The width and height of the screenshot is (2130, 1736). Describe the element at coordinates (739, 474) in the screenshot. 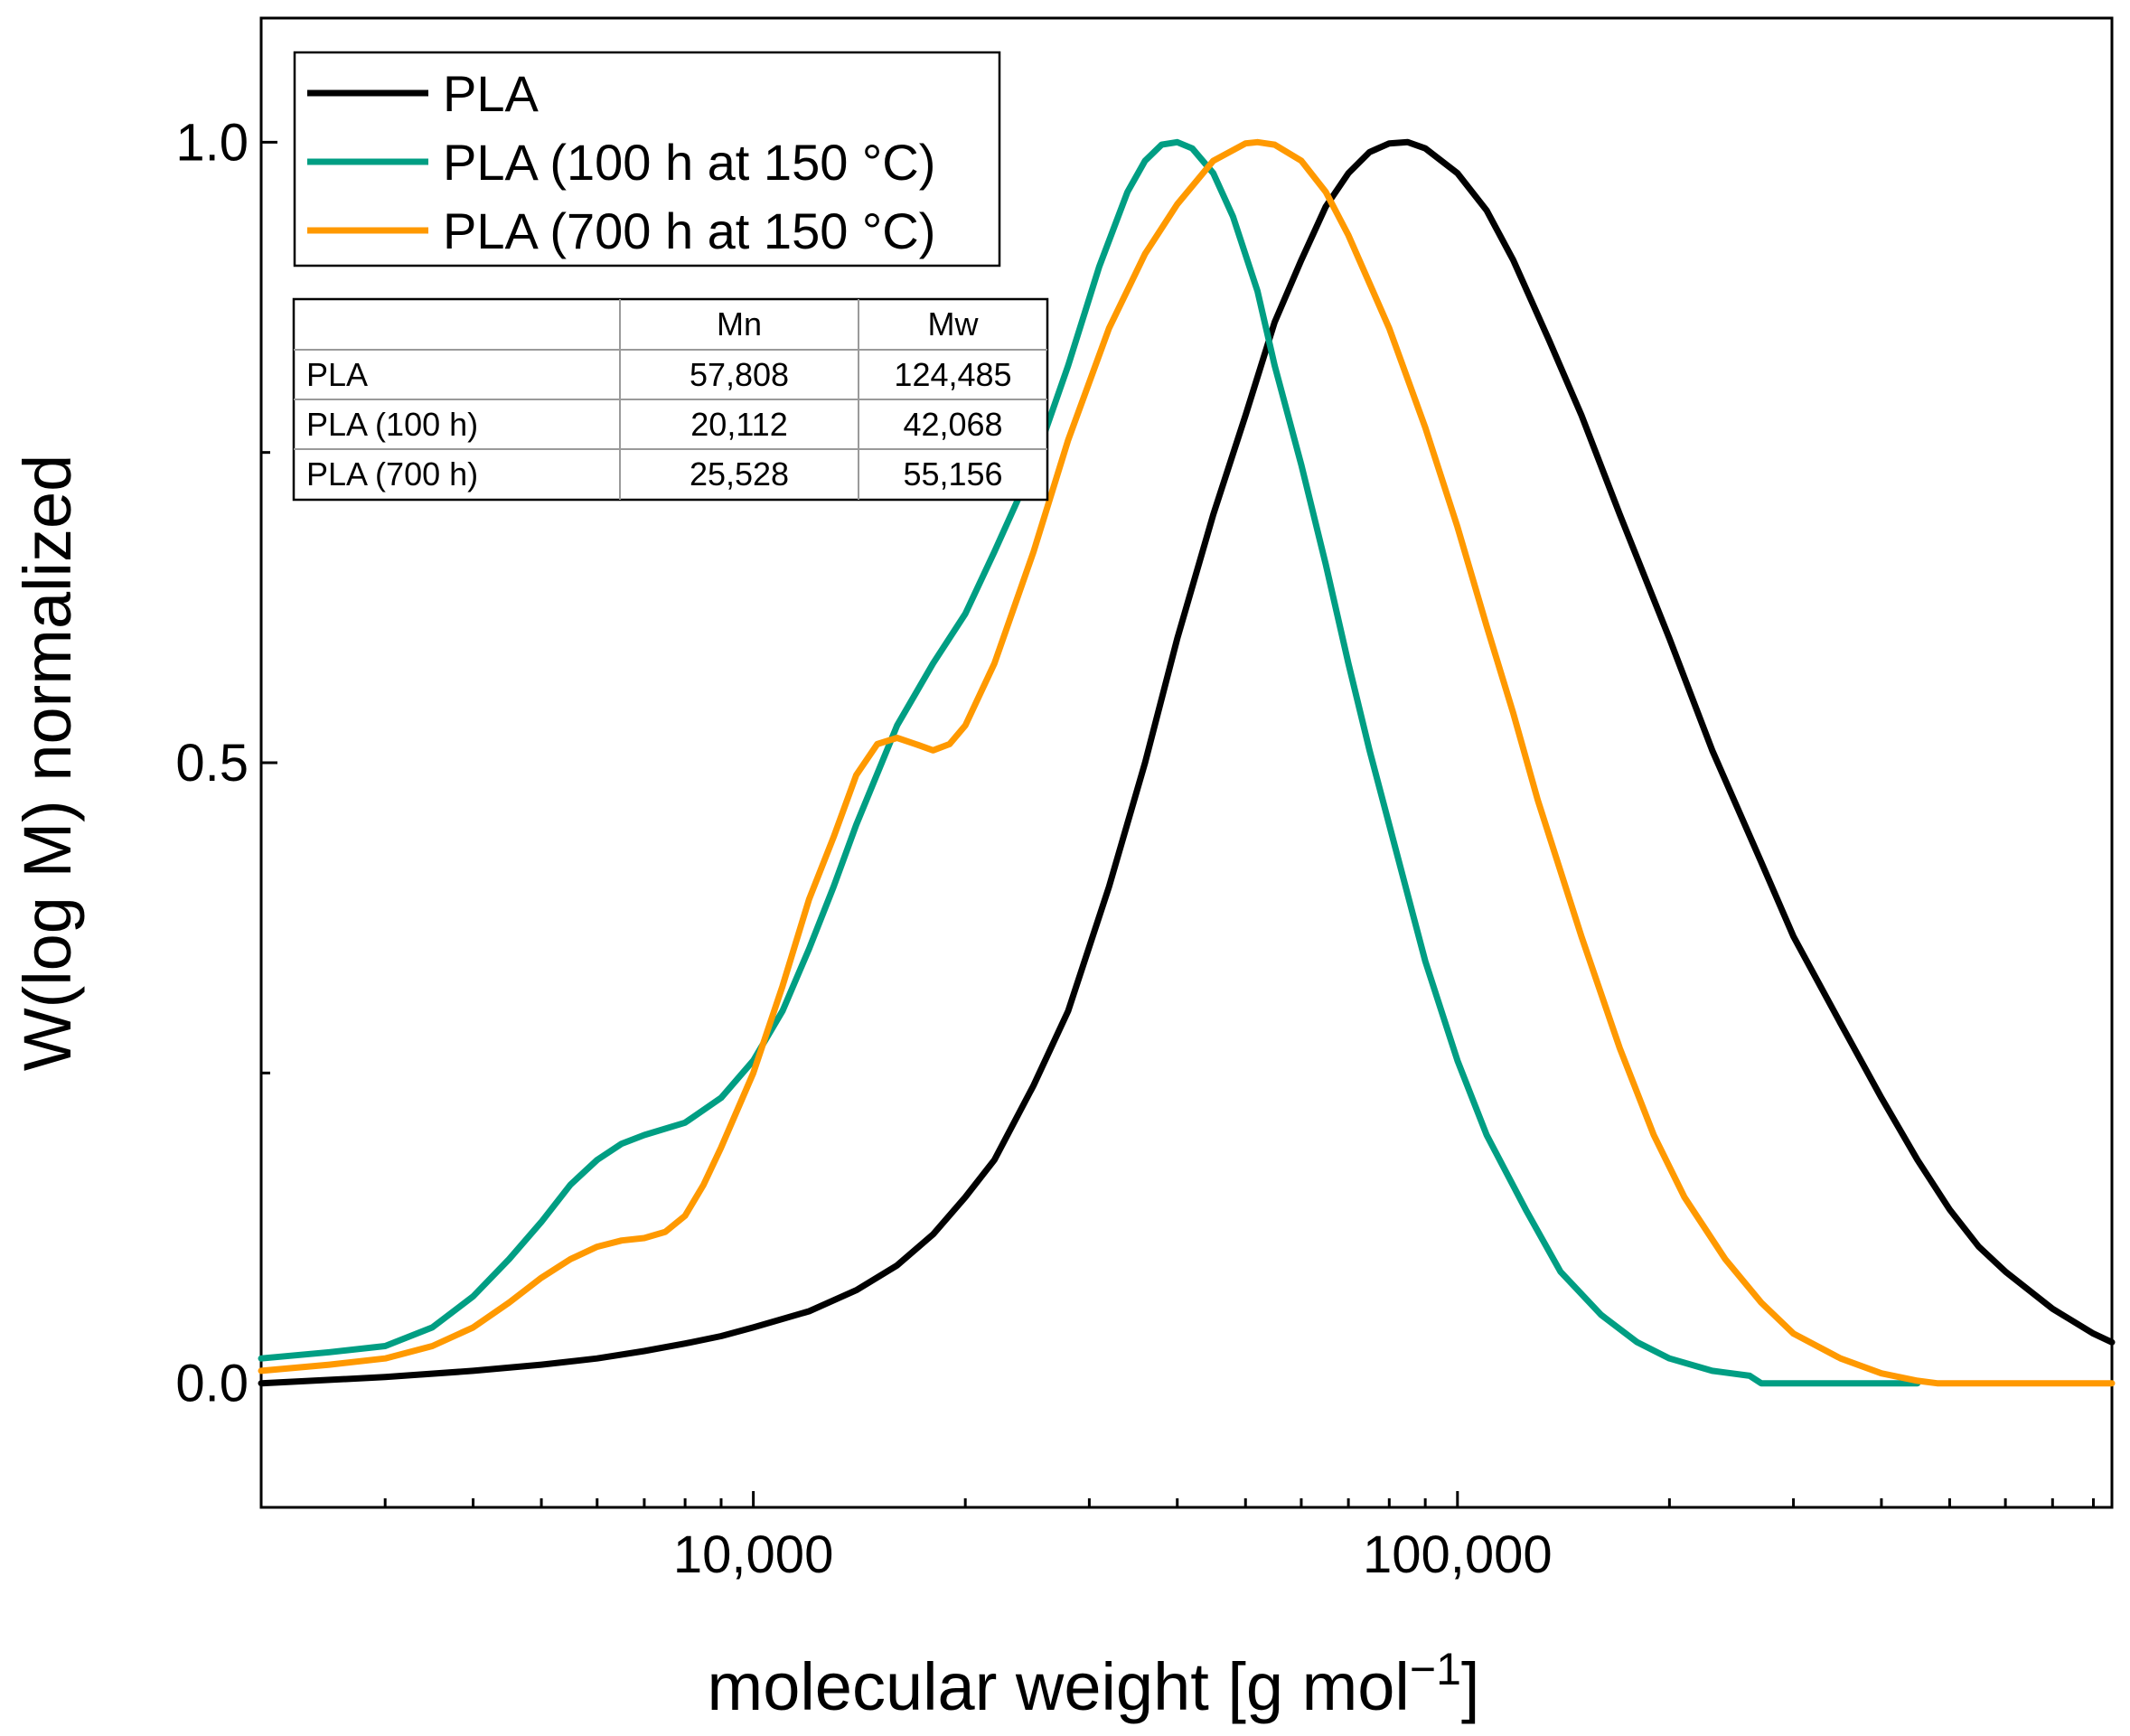

I see `table-cell: 25,528` at that location.